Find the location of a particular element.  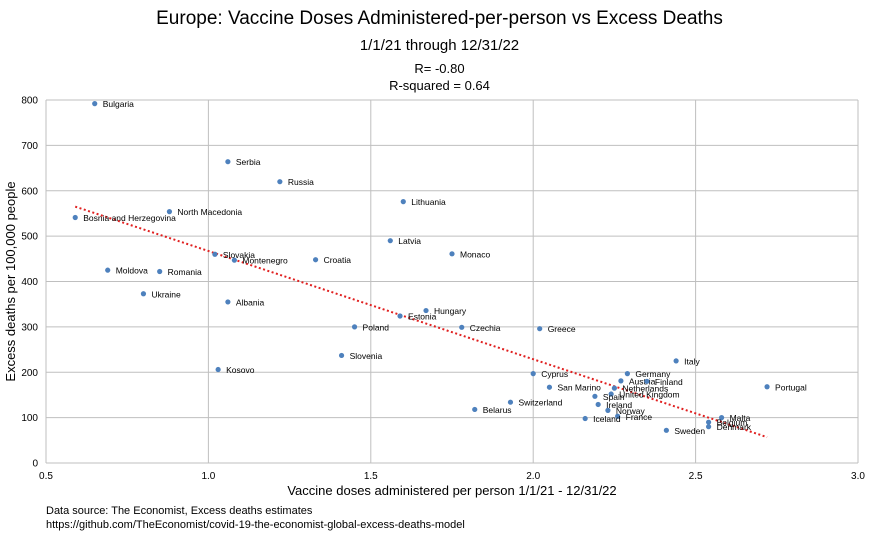

data-point-label: Greece is located at coordinates (562, 329).